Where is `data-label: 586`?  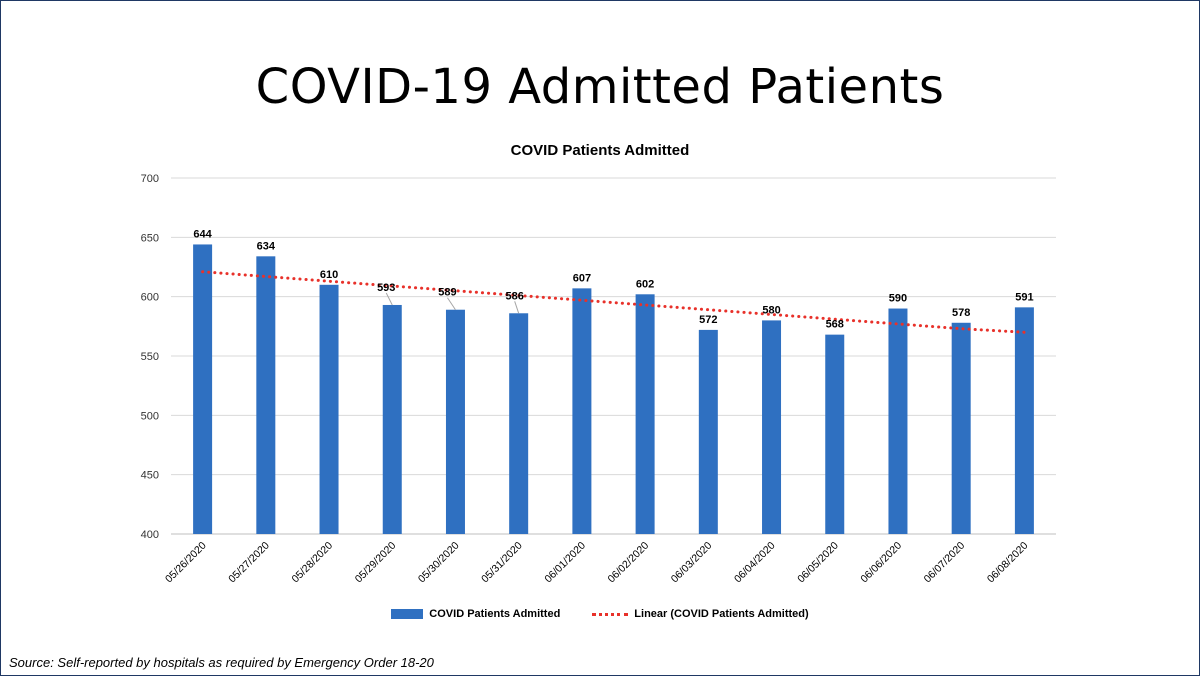 data-label: 586 is located at coordinates (514, 296).